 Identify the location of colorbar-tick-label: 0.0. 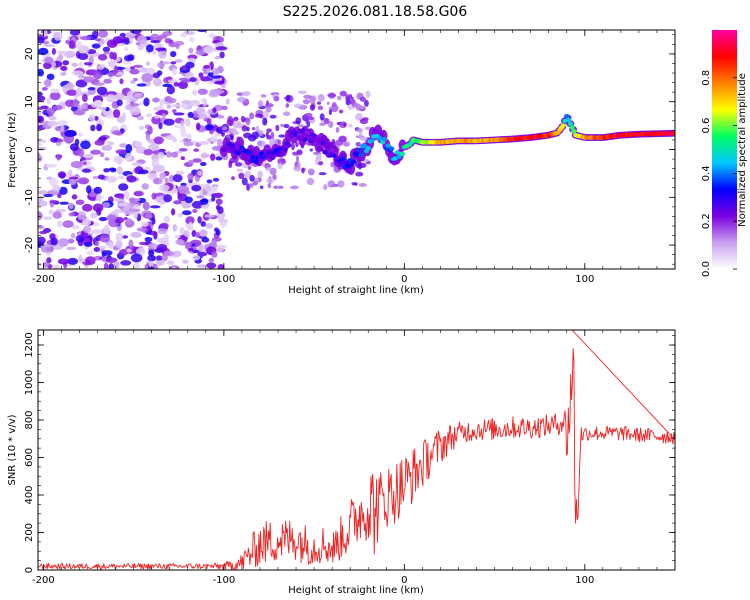
(706, 269).